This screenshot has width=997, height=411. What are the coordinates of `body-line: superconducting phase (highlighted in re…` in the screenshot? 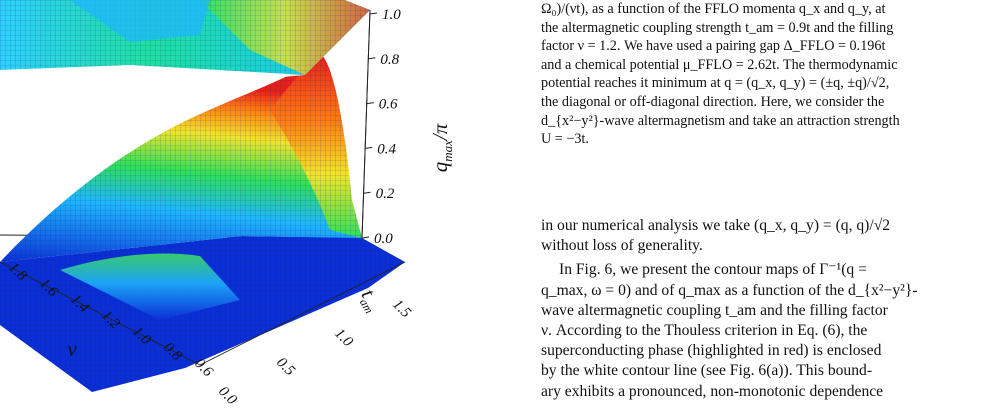 It's located at (711, 351).